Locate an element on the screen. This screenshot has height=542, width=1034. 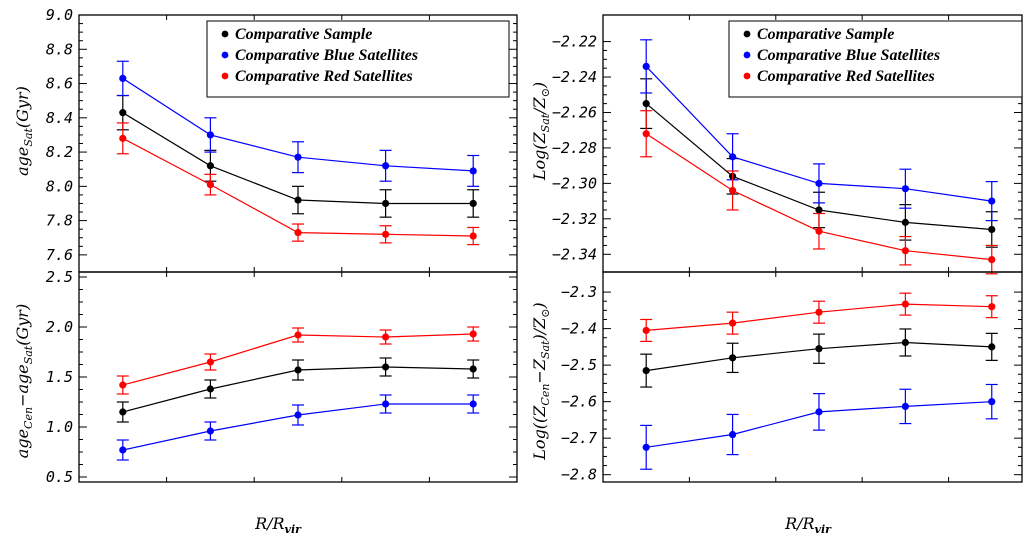
y-tick-label: −2.30 is located at coordinates (574, 183).